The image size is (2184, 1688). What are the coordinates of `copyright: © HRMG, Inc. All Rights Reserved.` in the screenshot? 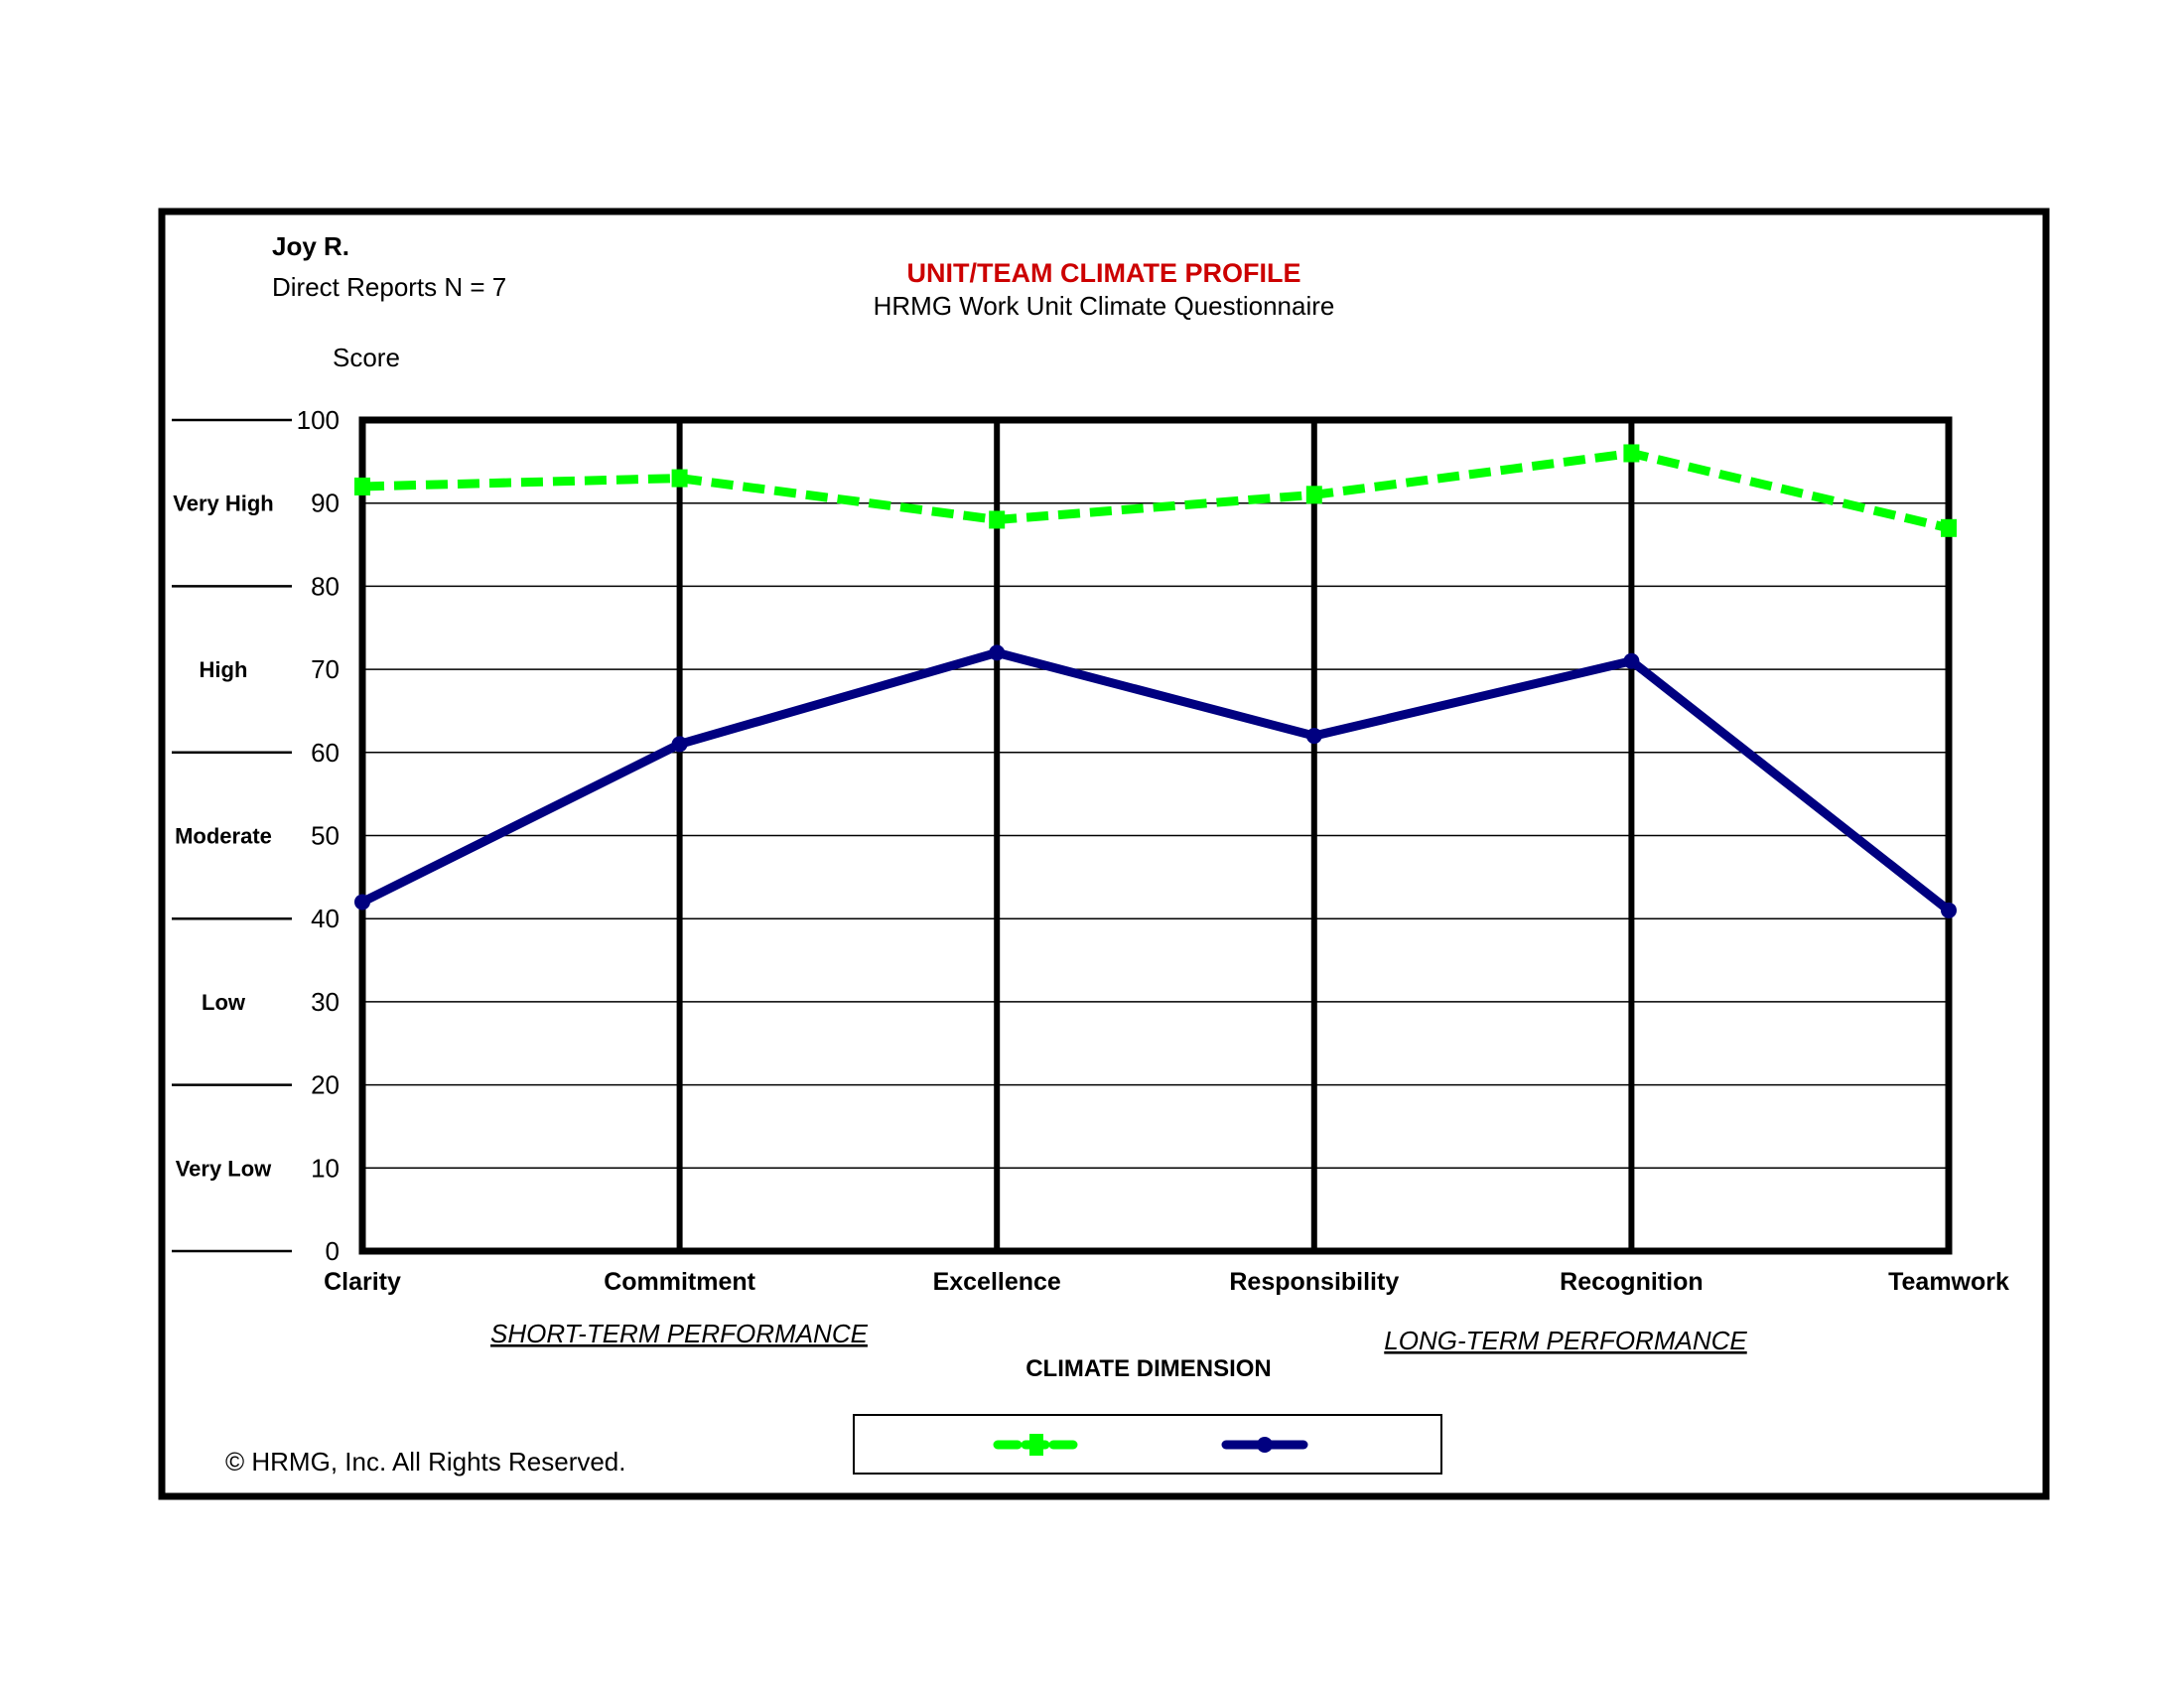 It's located at (425, 1462).